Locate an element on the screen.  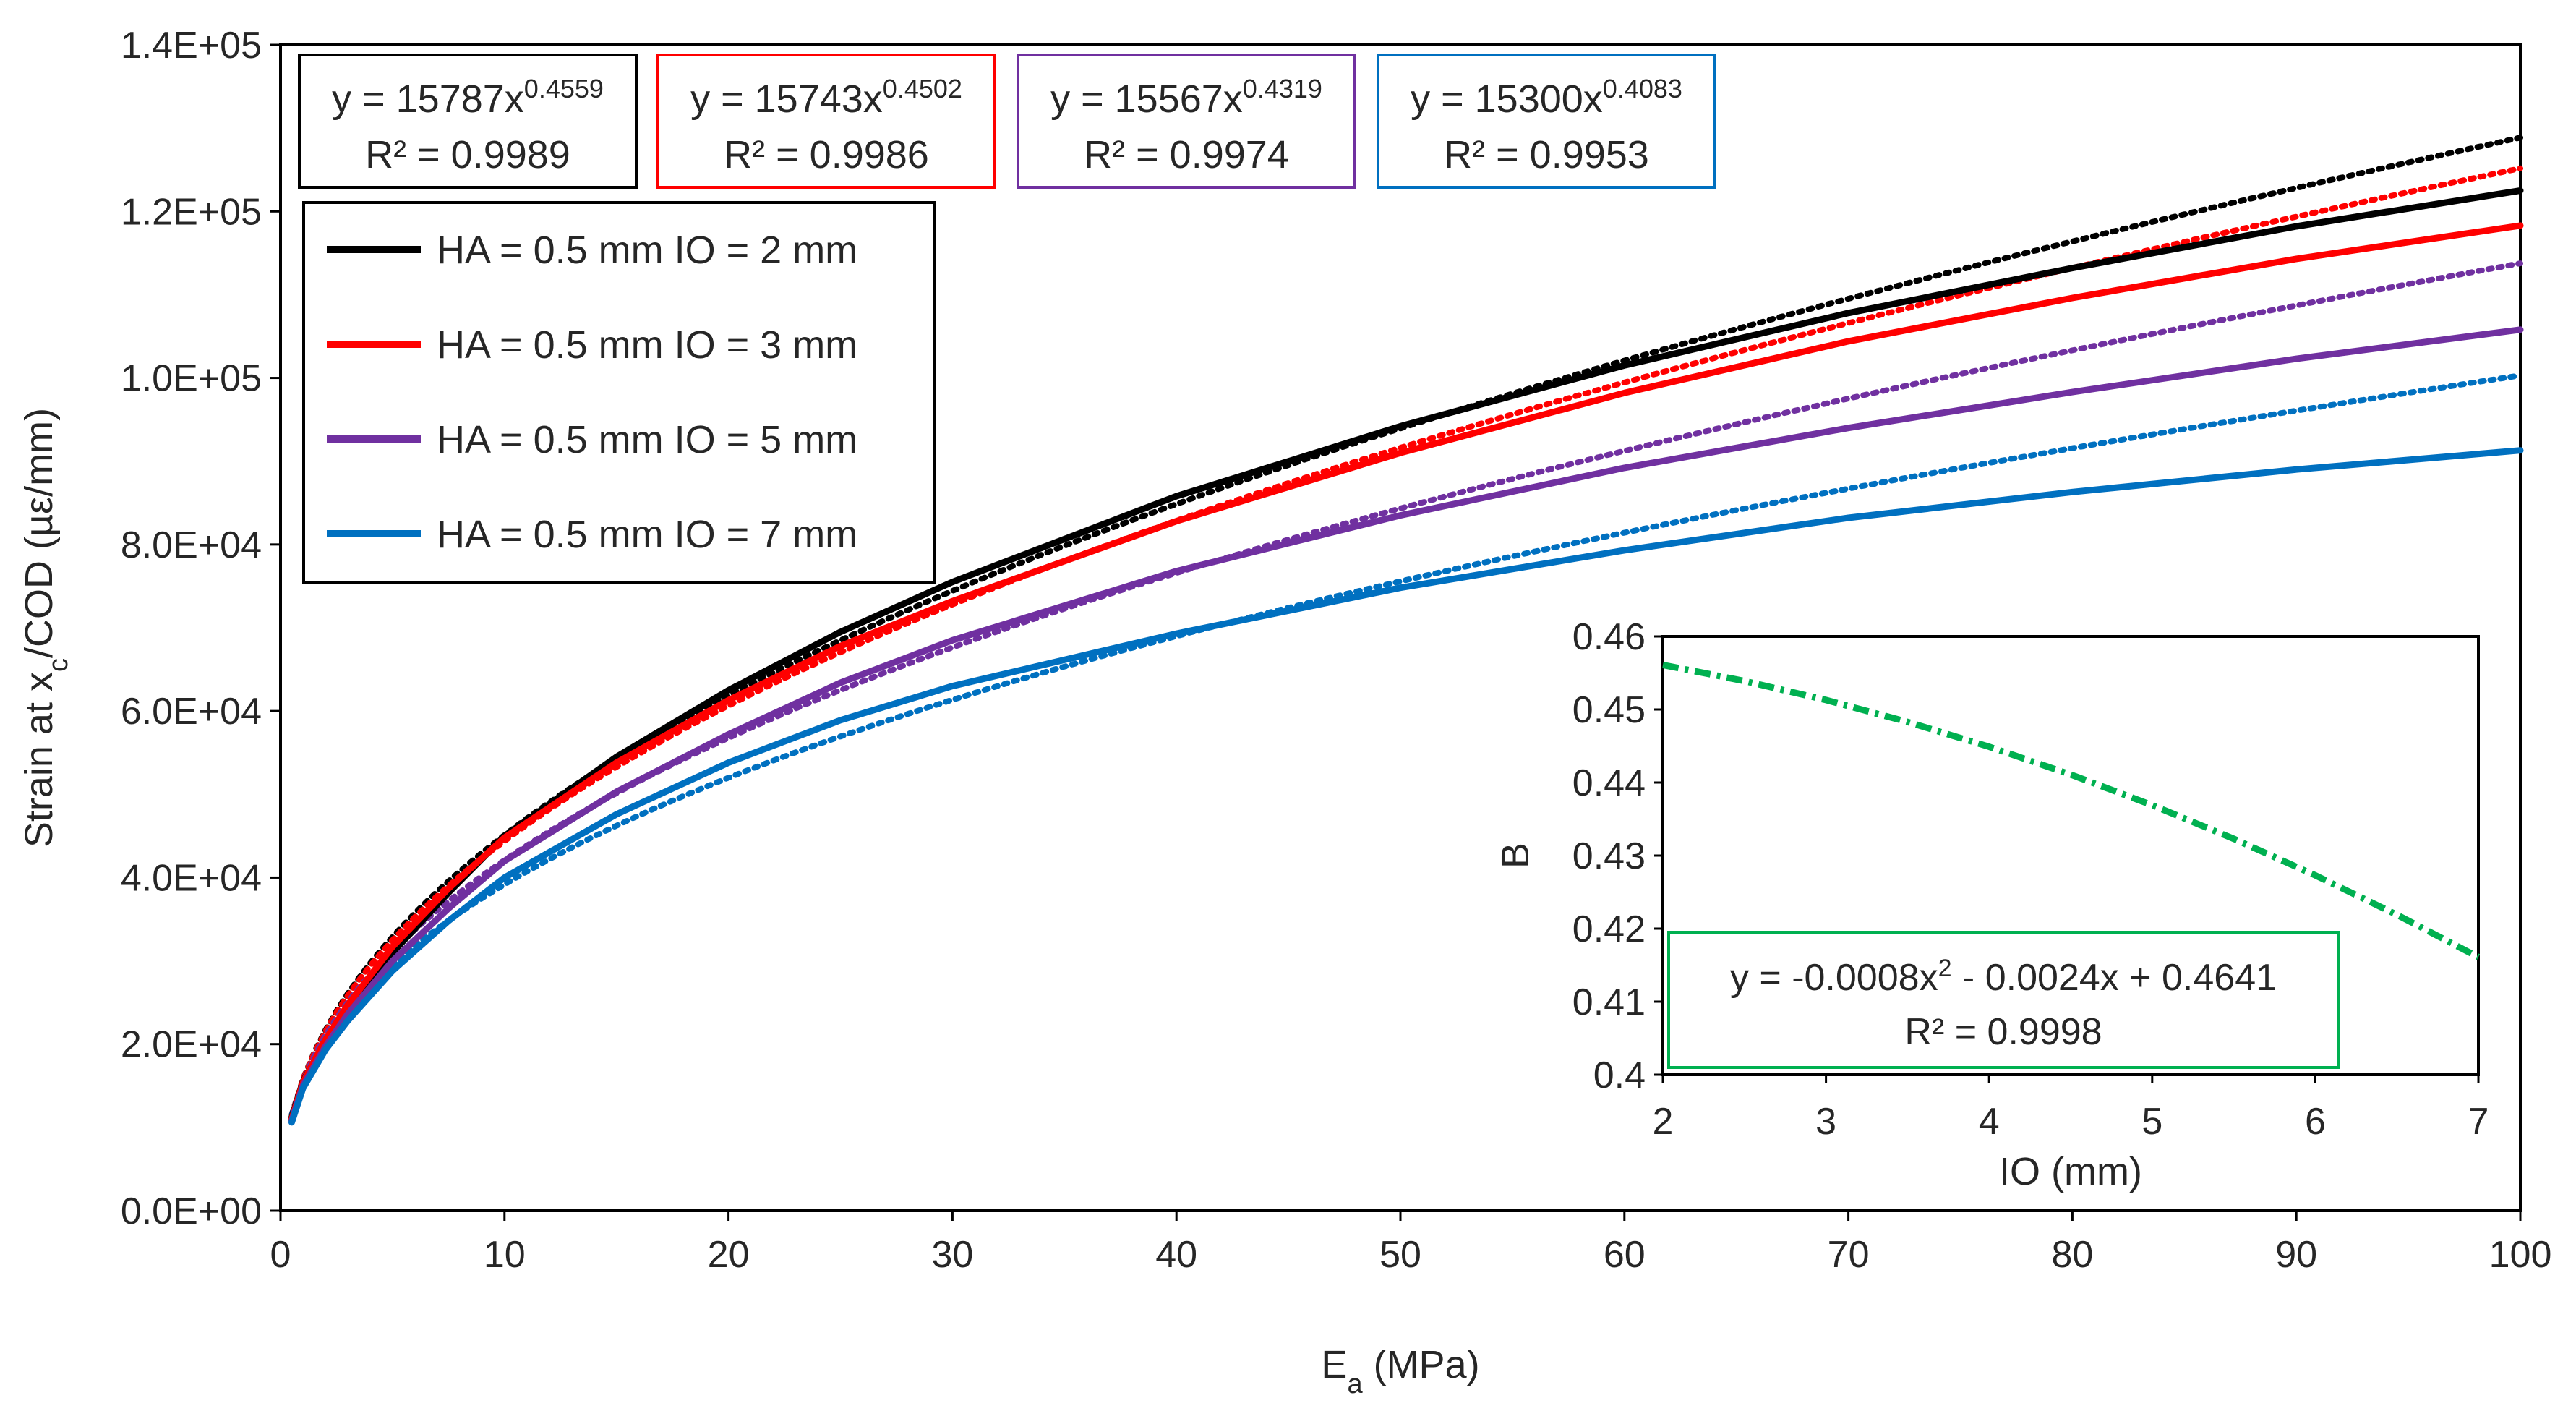
inset-y-axis-title: B is located at coordinates (1516, 856).